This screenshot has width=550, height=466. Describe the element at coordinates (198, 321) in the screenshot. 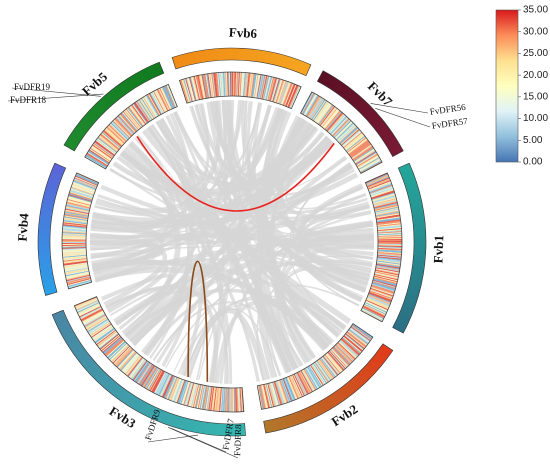

I see `highlight-link-fvb3-fvb3` at that location.